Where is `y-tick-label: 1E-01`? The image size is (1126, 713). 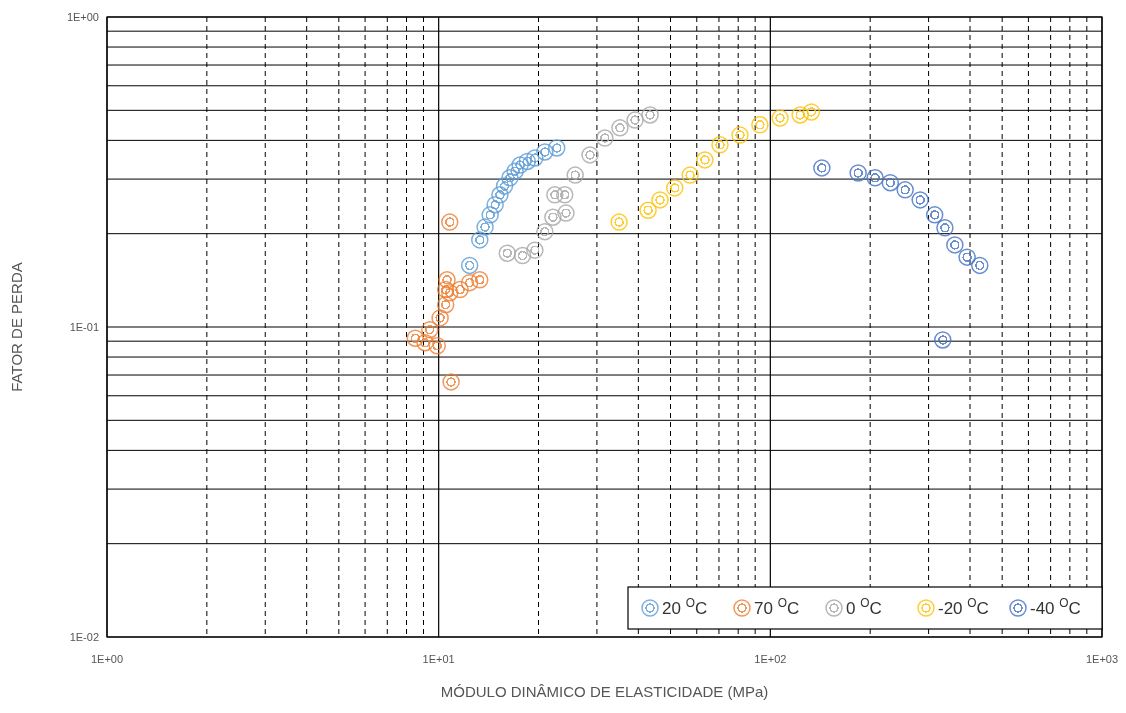
y-tick-label: 1E-01 is located at coordinates (84, 327).